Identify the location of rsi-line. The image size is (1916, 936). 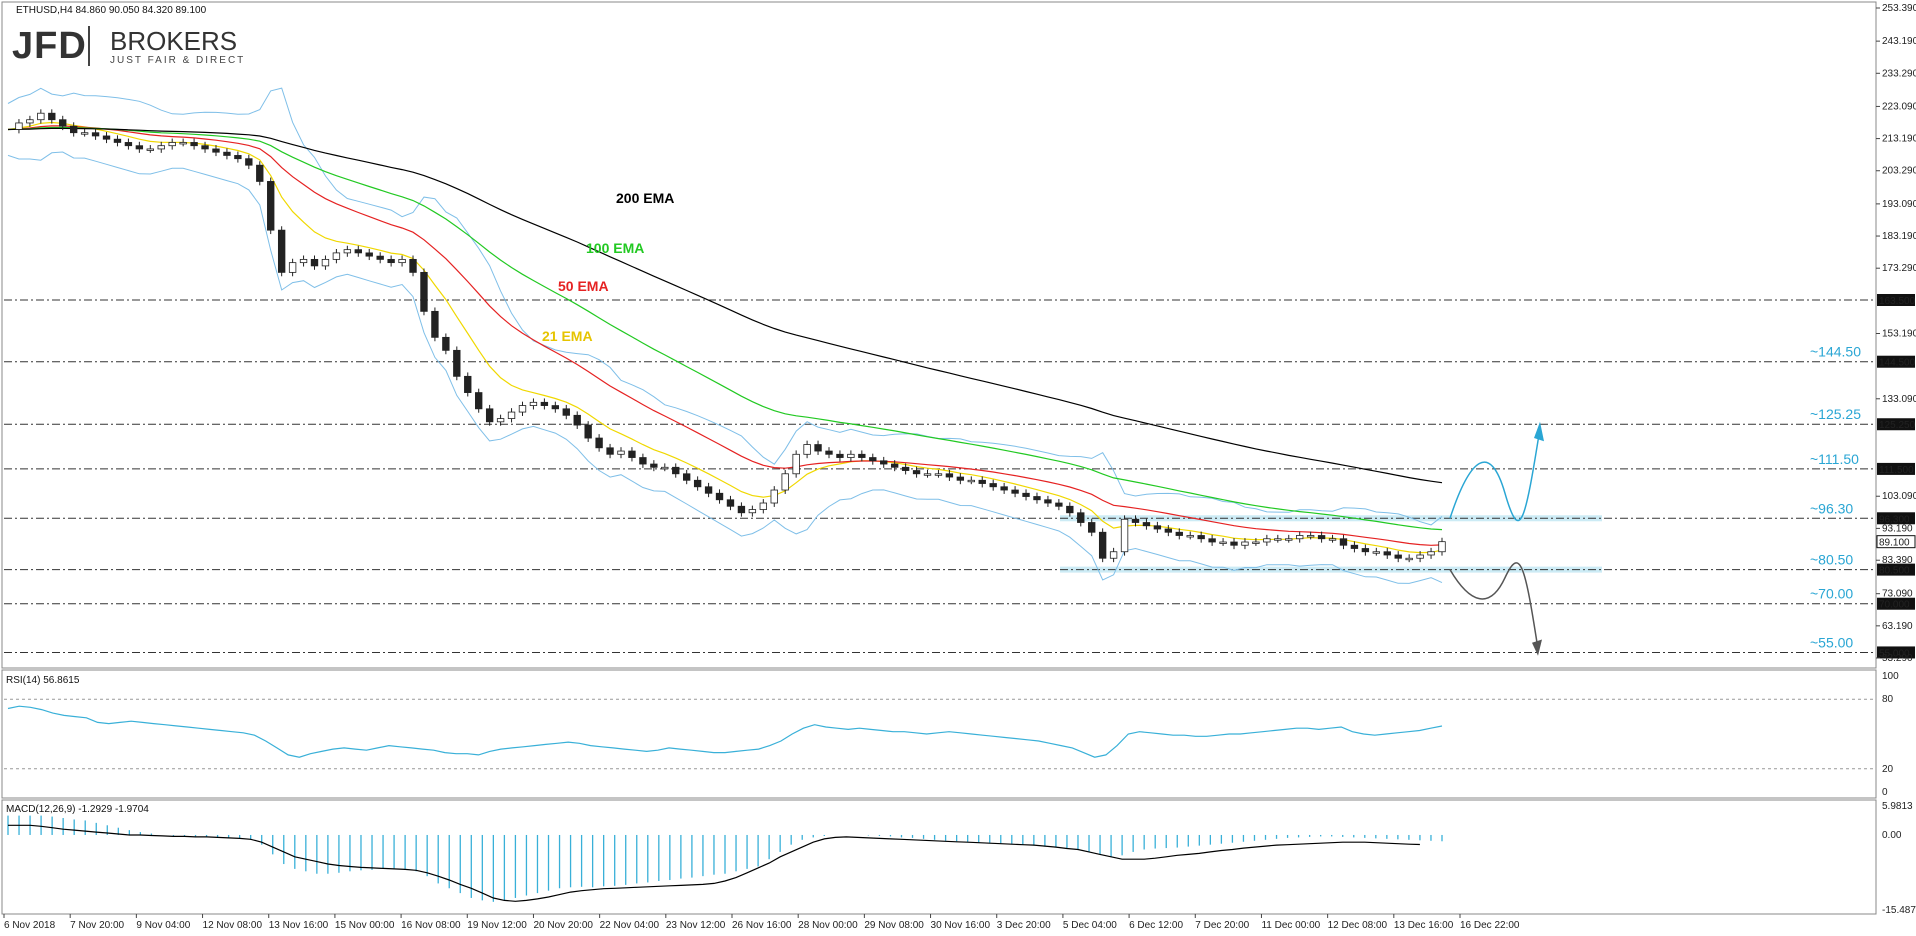
(725, 731).